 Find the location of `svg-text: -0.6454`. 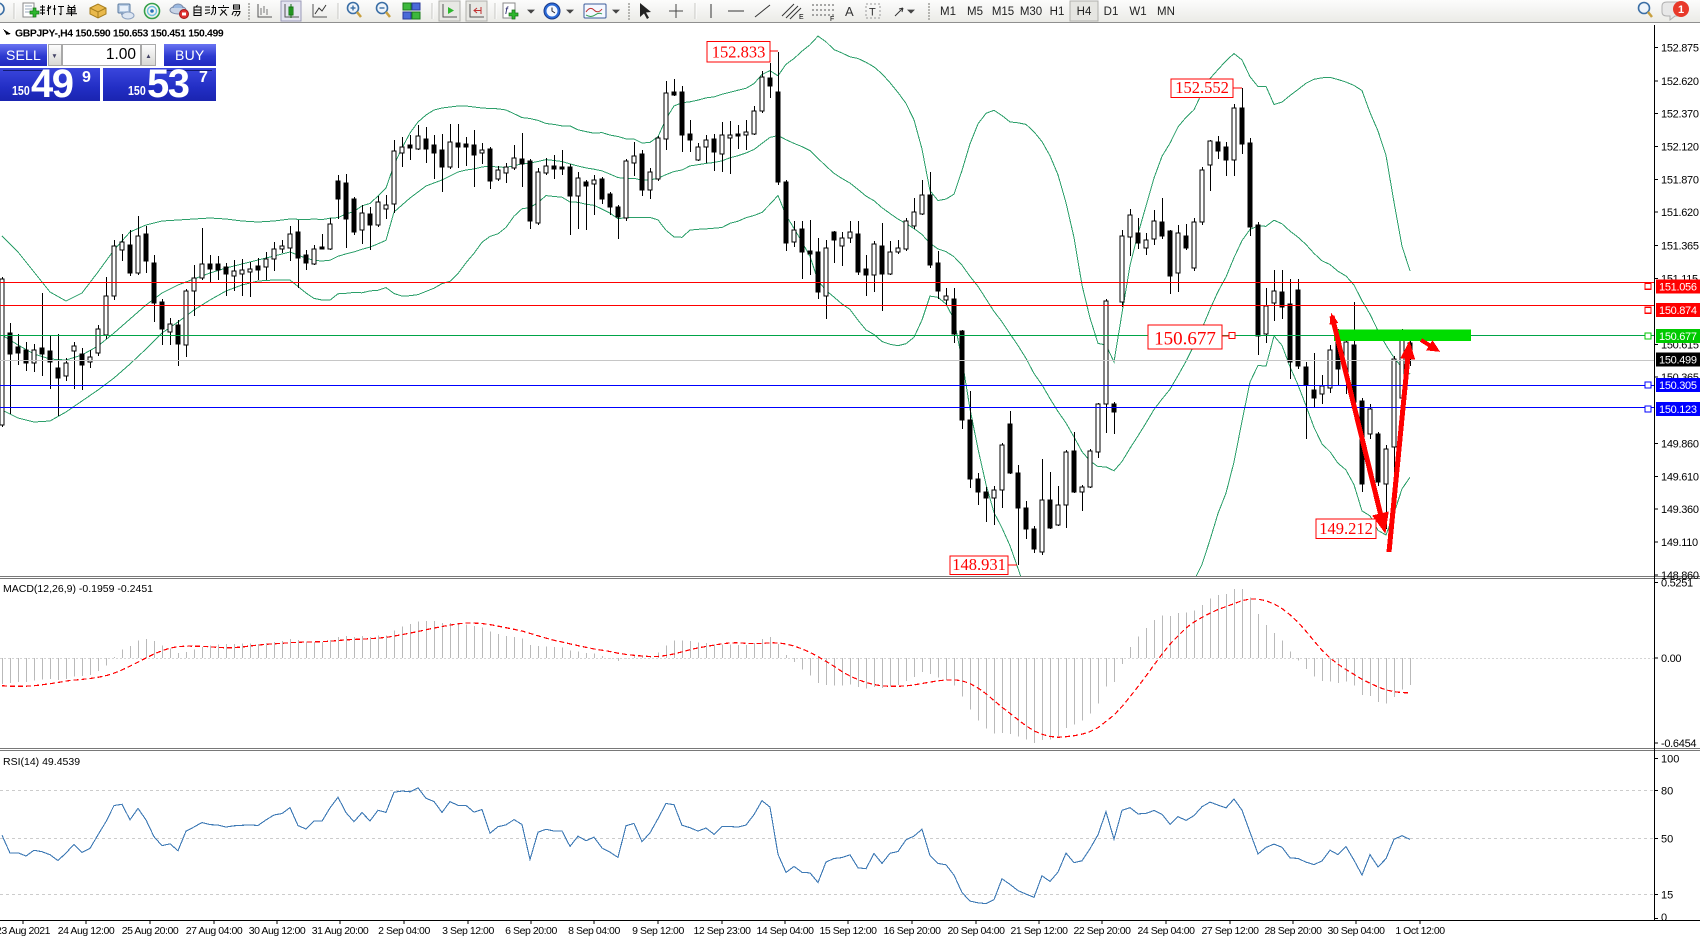

svg-text: -0.6454 is located at coordinates (1678, 744).